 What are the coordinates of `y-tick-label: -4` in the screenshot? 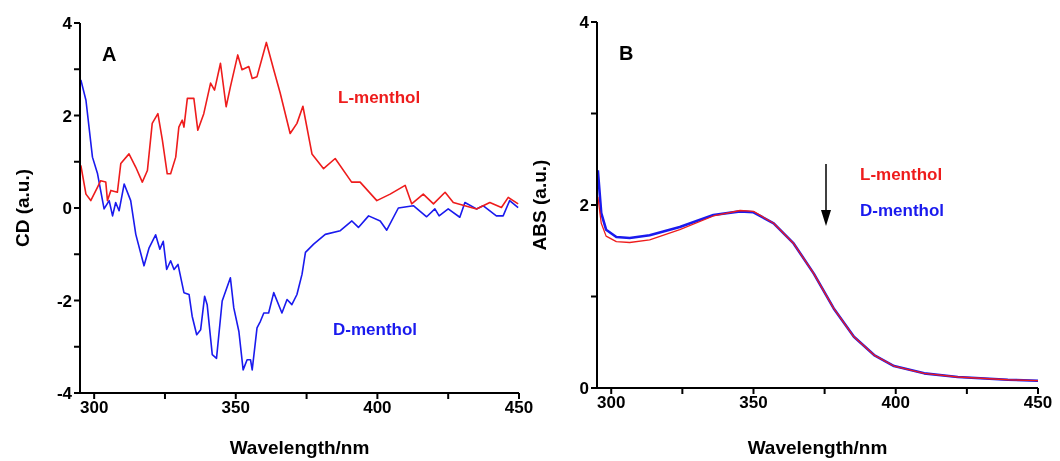 It's located at (64, 394).